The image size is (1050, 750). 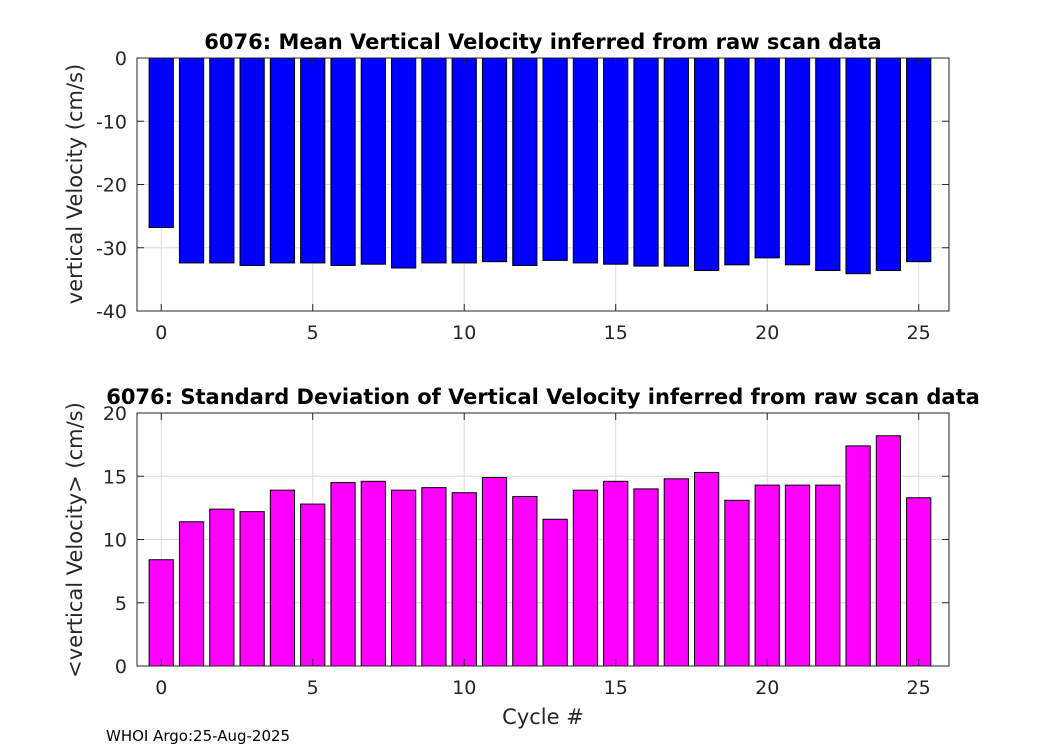 I want to click on y-tick-label: 5, so click(x=121, y=604).